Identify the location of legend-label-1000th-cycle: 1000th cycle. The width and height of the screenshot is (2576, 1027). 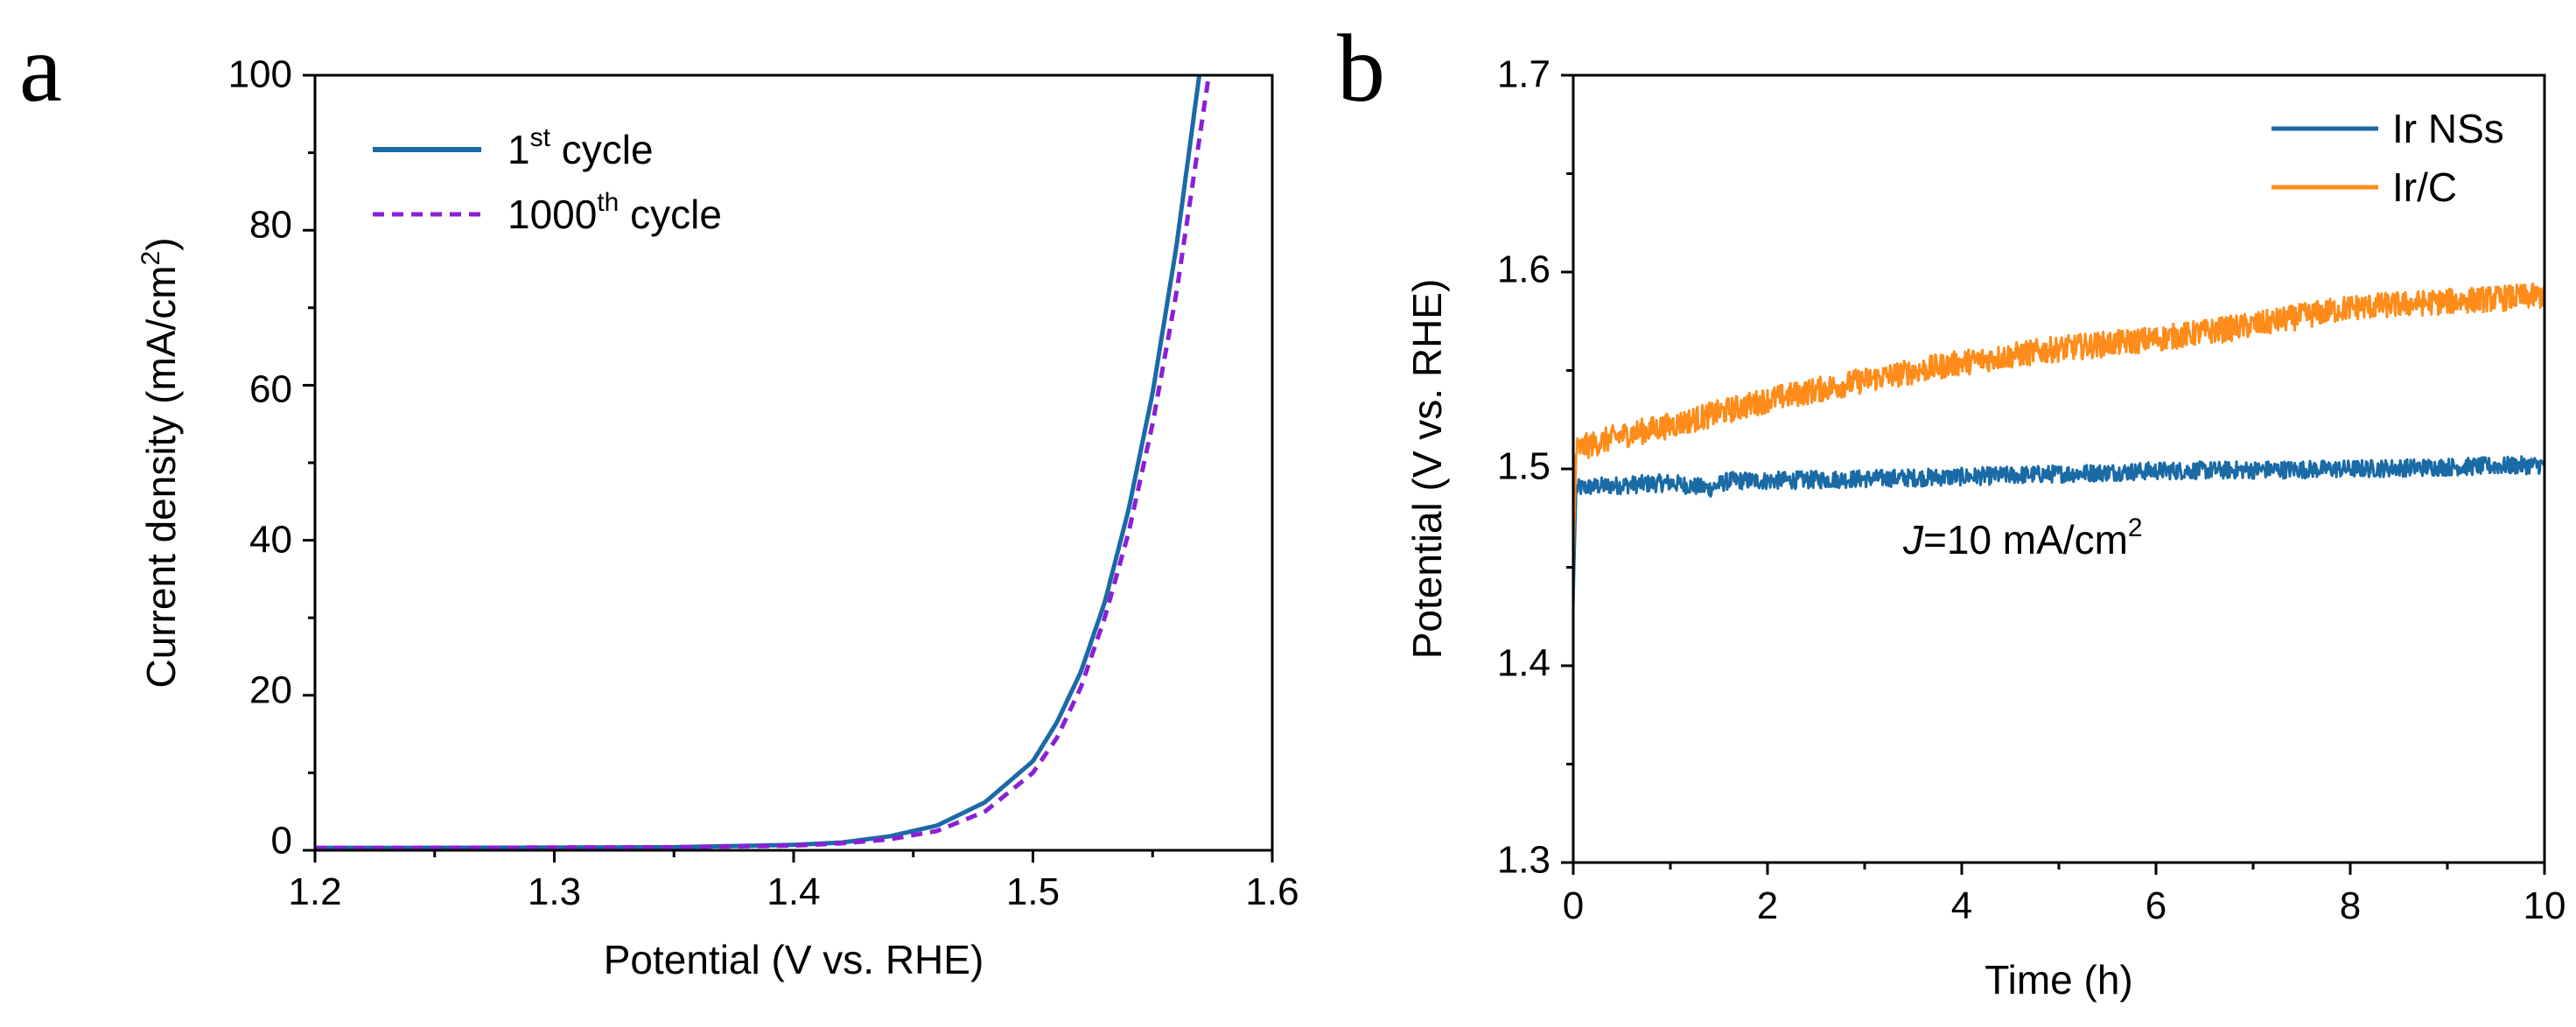
(615, 212).